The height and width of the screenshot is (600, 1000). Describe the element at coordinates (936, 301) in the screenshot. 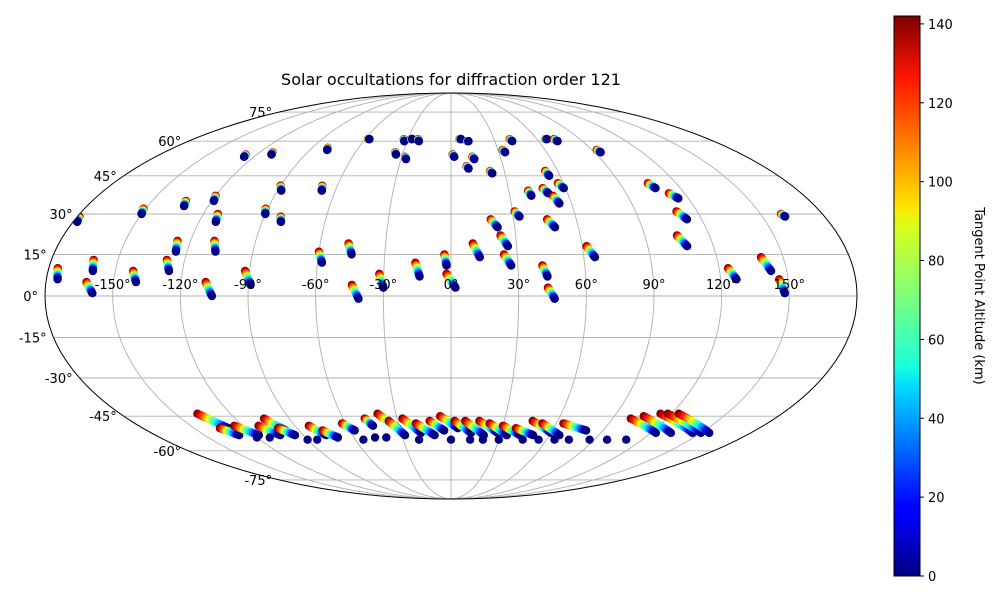

I see `colorbar-ticks: 0 20 40 60 80 100 120 140` at that location.